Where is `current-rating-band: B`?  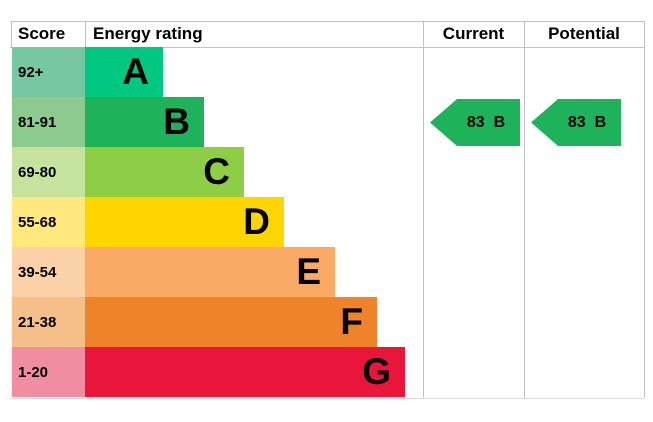
current-rating-band: B is located at coordinates (499, 122).